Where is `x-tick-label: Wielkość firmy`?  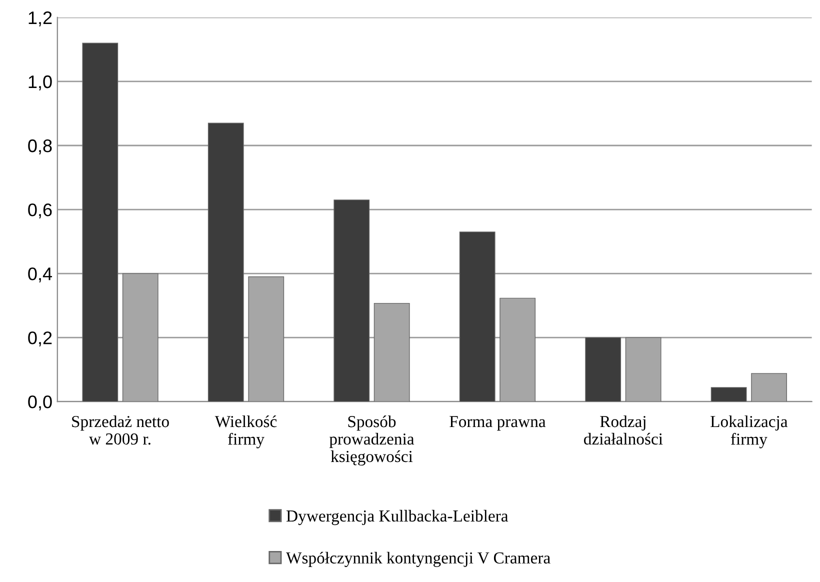 x-tick-label: Wielkość firmy is located at coordinates (245, 431).